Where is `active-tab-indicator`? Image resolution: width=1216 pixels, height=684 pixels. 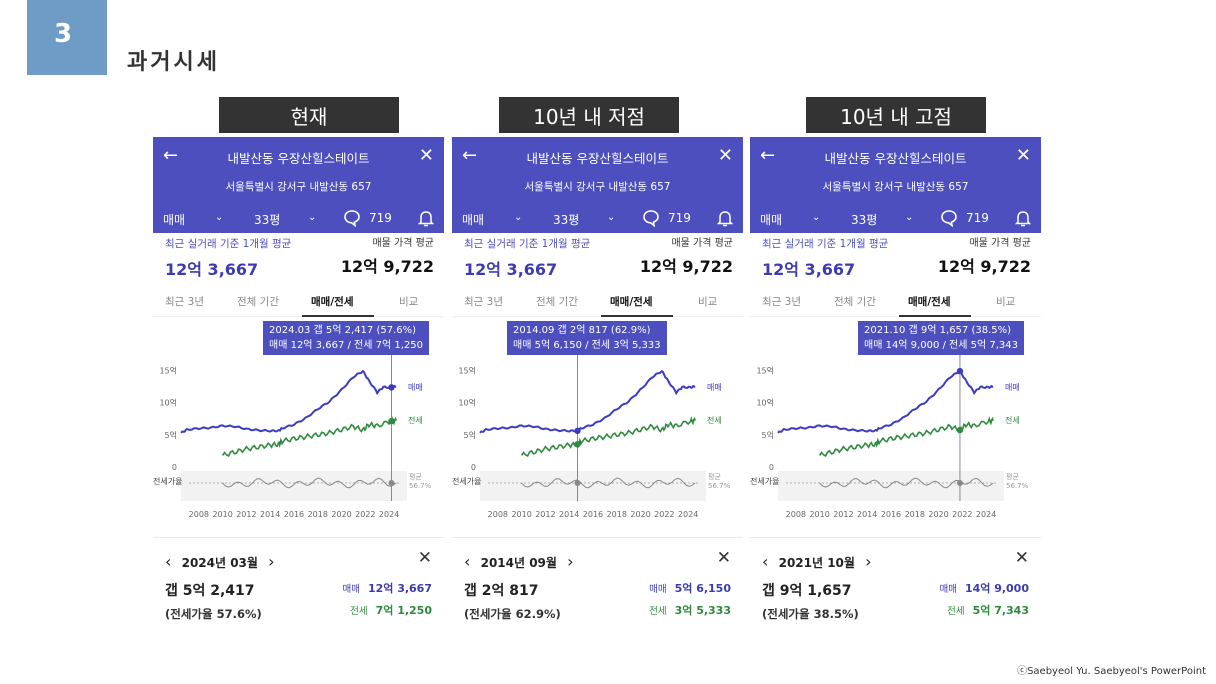
active-tab-indicator is located at coordinates (637, 316).